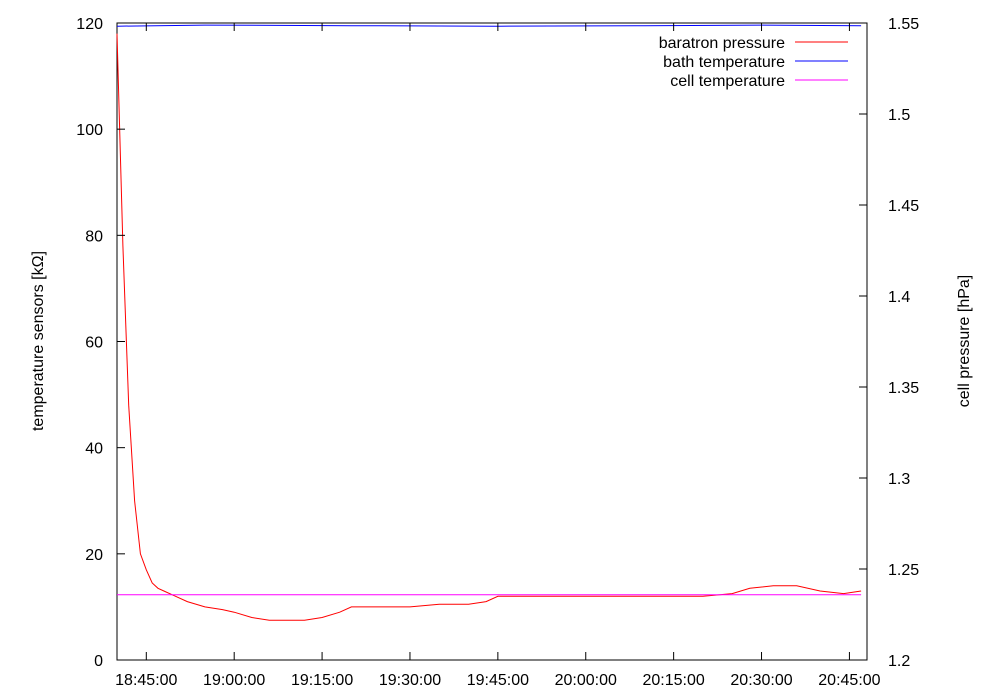  I want to click on x-tick-label: 19:15:00, so click(322, 680).